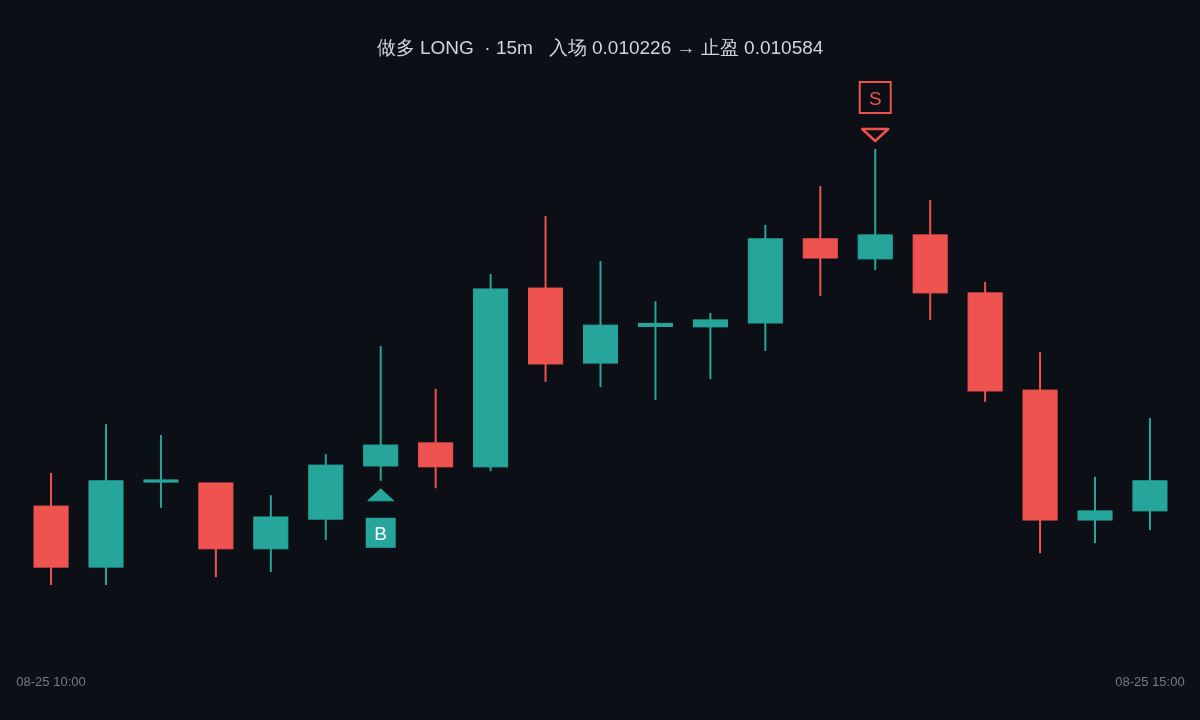  What do you see at coordinates (1150, 681) in the screenshot?
I see `x-tick-label: 08-25 15:00` at bounding box center [1150, 681].